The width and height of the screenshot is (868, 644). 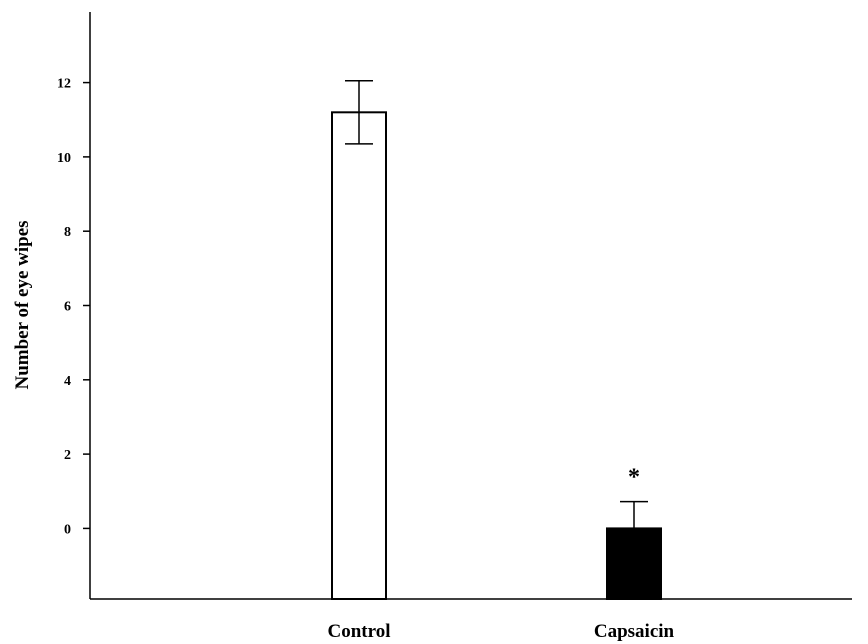 What do you see at coordinates (67, 307) in the screenshot?
I see `y-tick-label: 6` at bounding box center [67, 307].